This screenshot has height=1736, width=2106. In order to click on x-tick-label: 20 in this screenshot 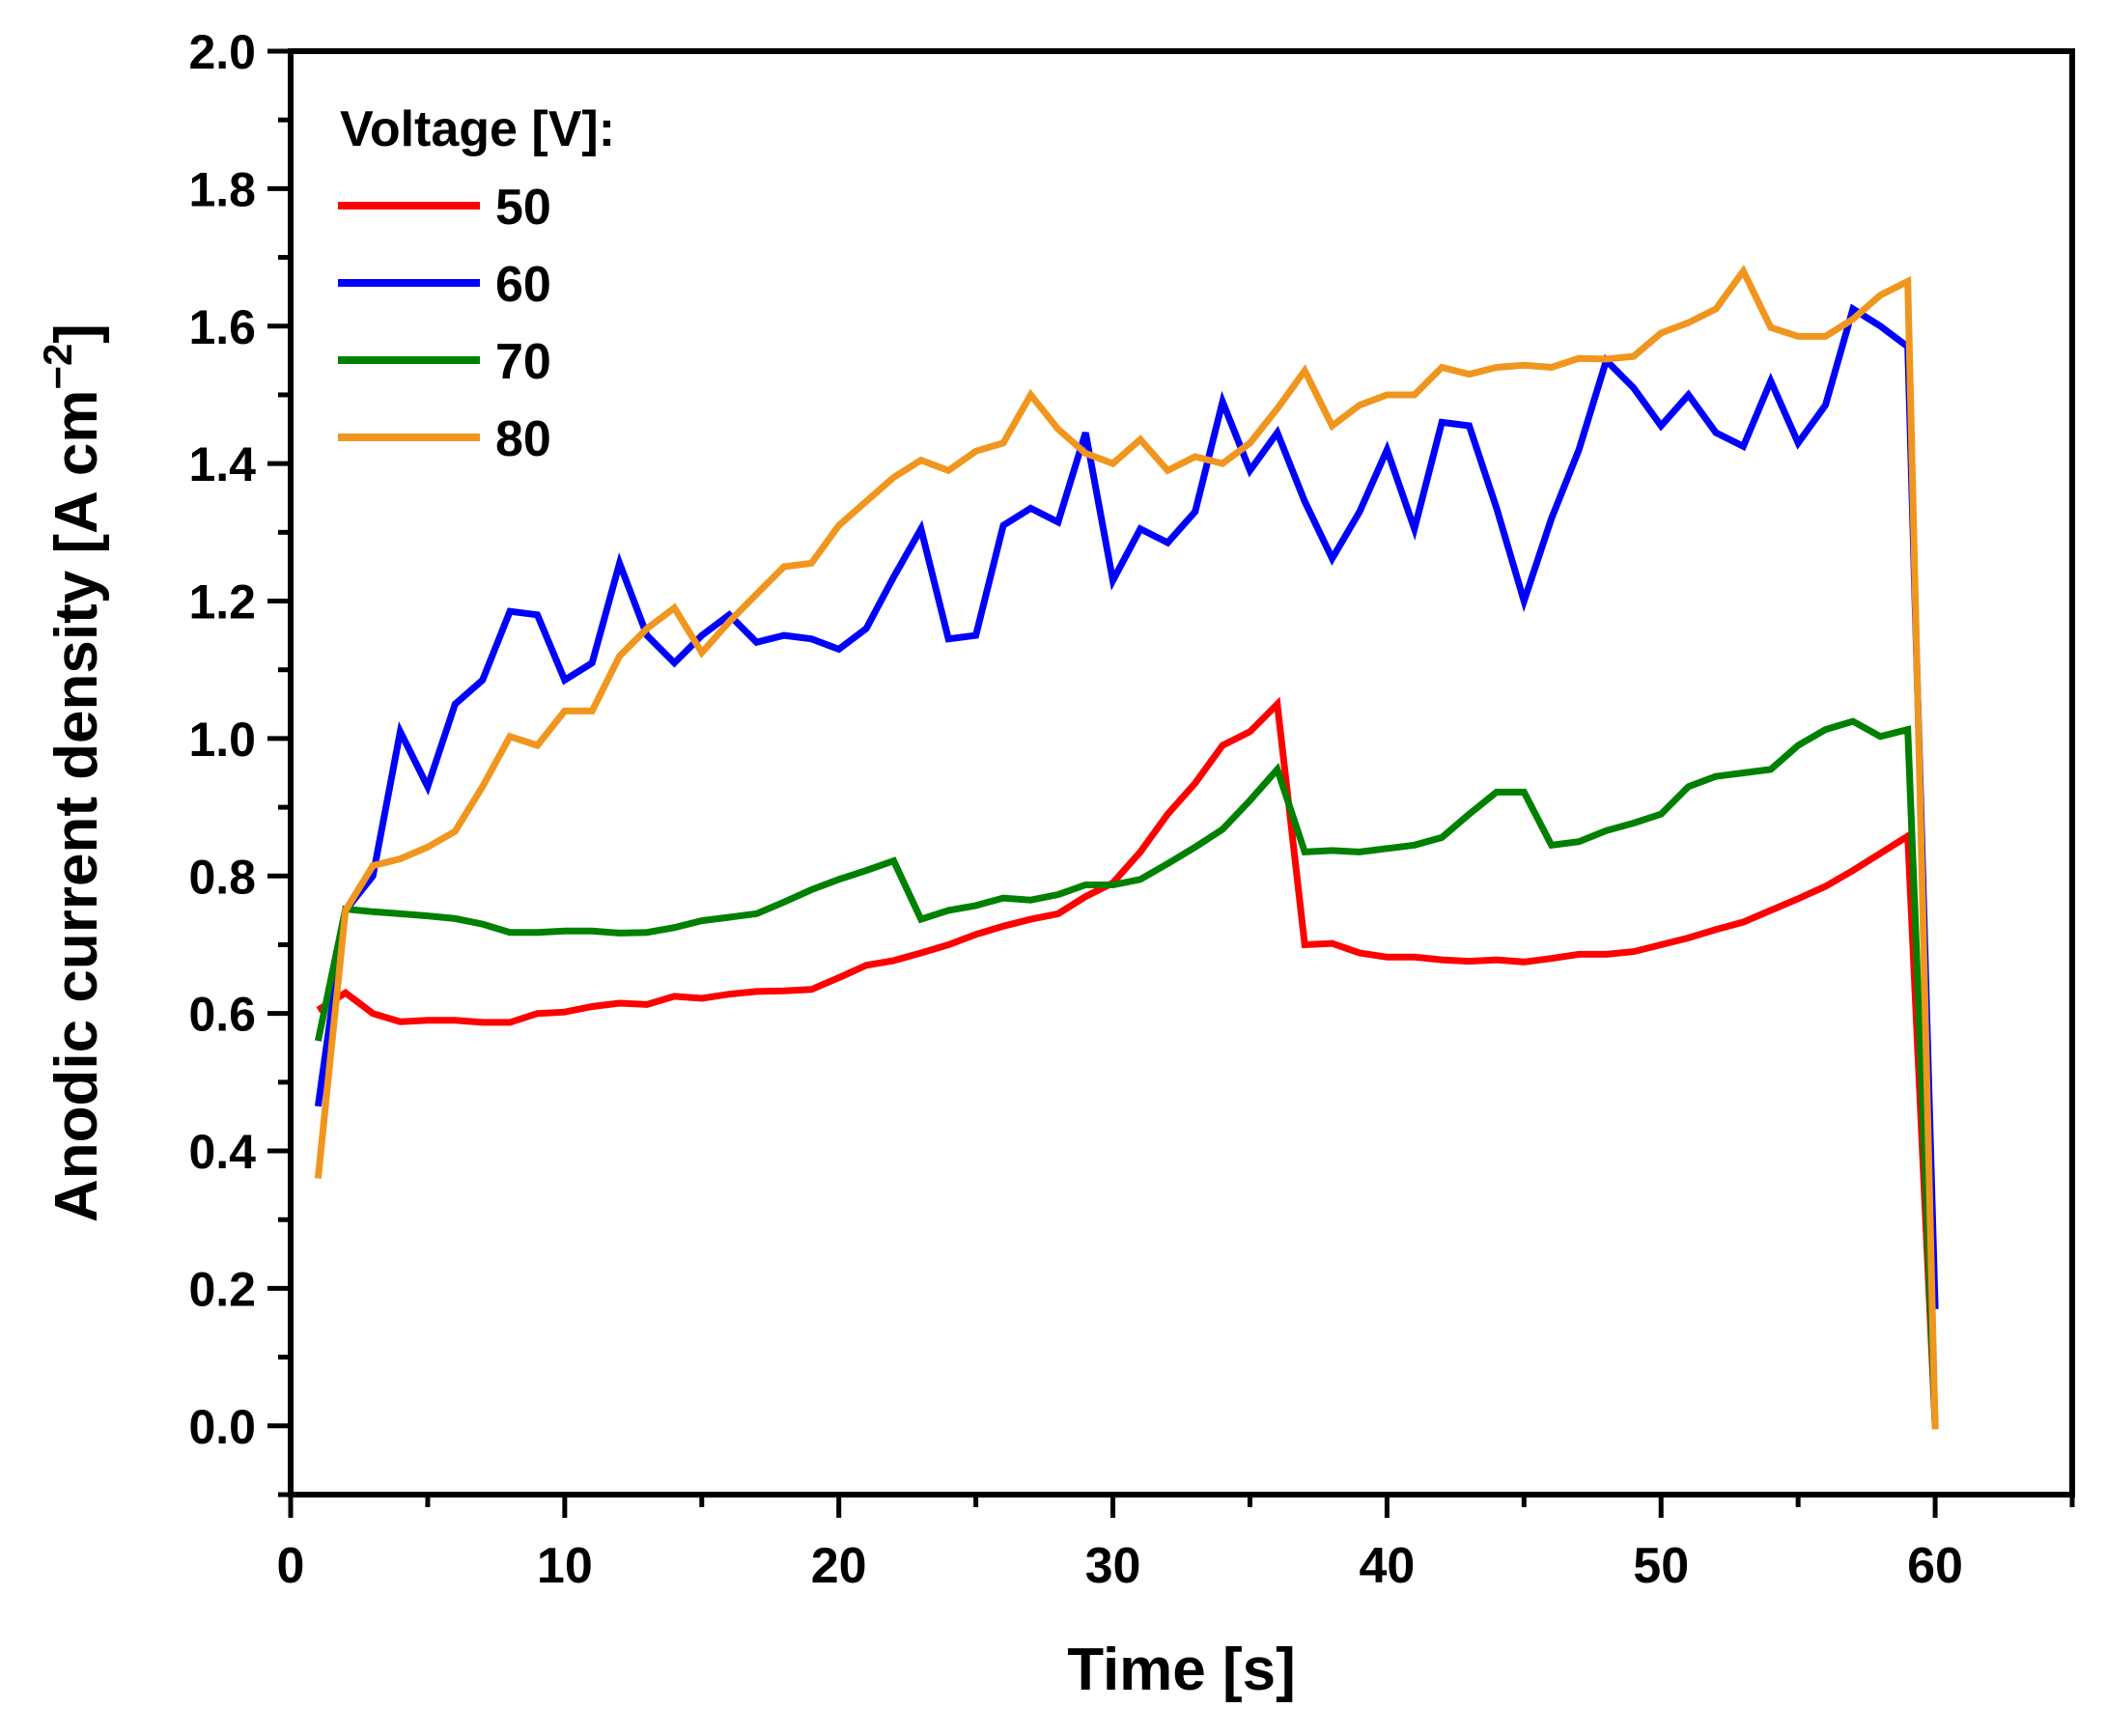, I will do `click(839, 1566)`.